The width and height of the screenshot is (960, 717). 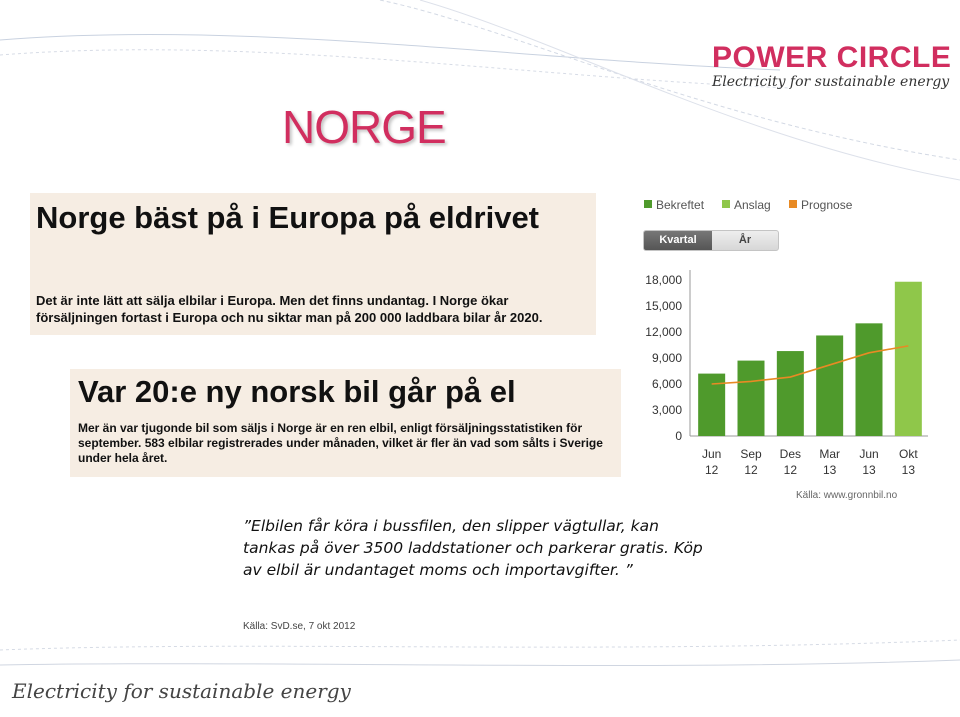 I want to click on legend-item-prognose: Prognose, so click(x=820, y=205).